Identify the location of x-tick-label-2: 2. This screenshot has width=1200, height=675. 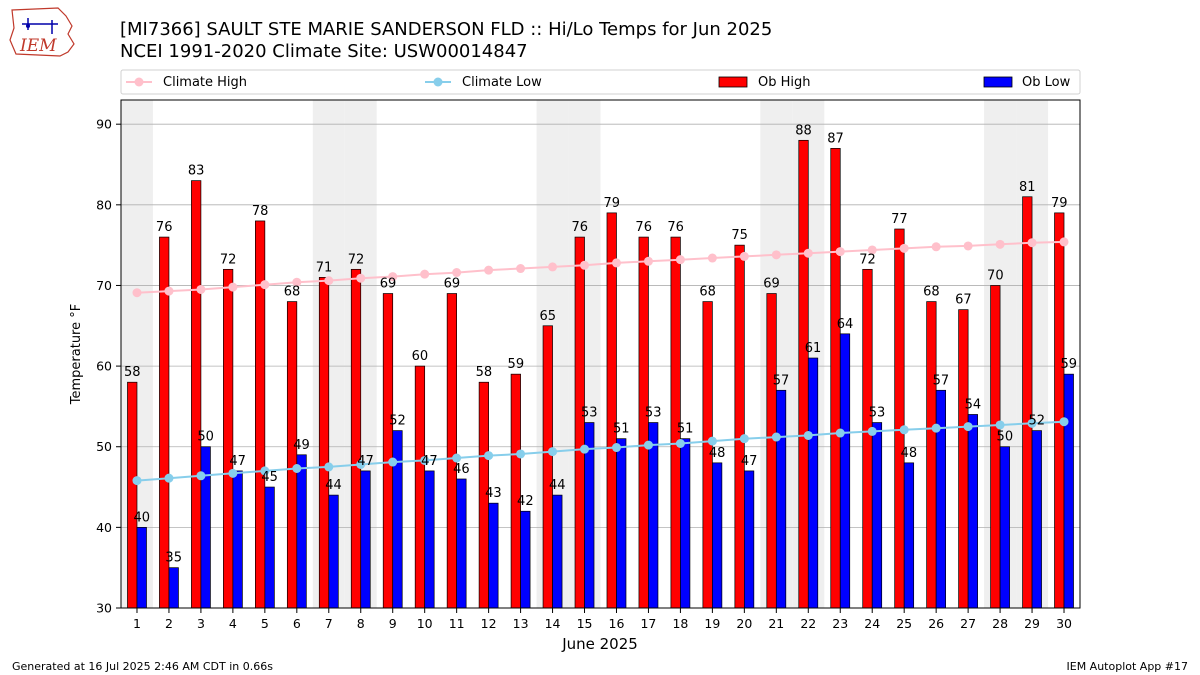
(169, 623).